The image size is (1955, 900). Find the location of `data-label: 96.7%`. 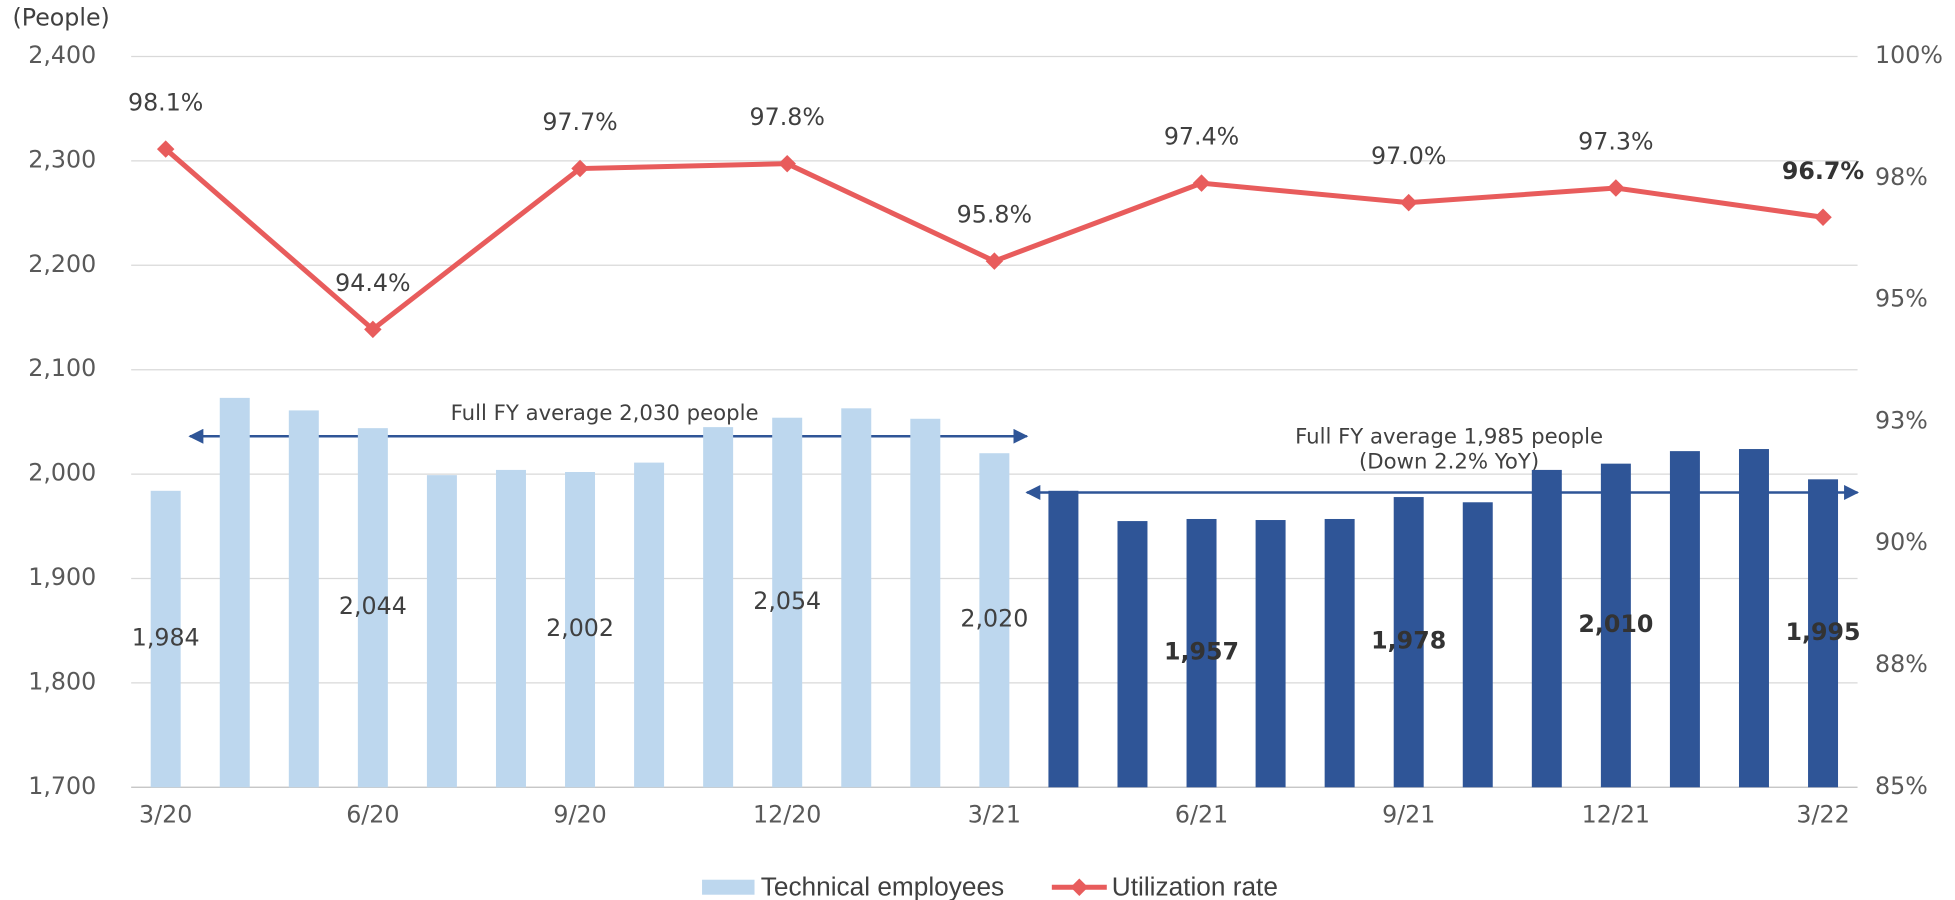

data-label: 96.7% is located at coordinates (1823, 171).